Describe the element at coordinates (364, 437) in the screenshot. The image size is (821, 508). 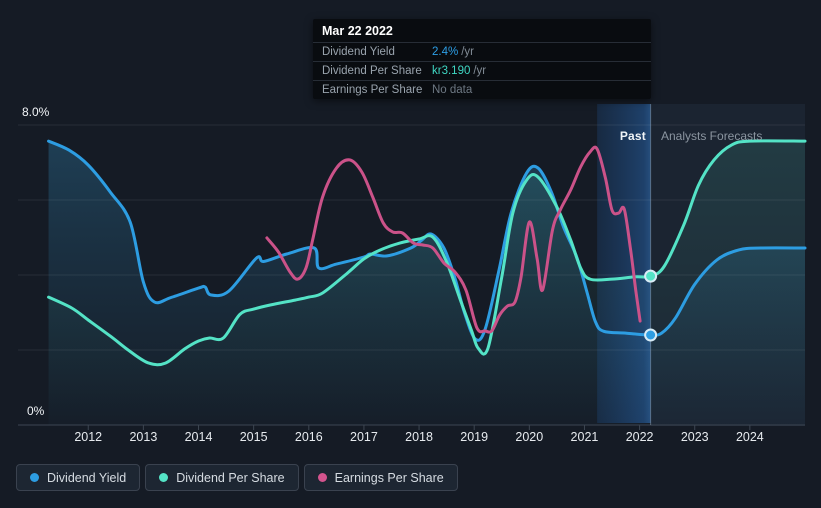
I see `x-axis-tick-label: 2017` at that location.